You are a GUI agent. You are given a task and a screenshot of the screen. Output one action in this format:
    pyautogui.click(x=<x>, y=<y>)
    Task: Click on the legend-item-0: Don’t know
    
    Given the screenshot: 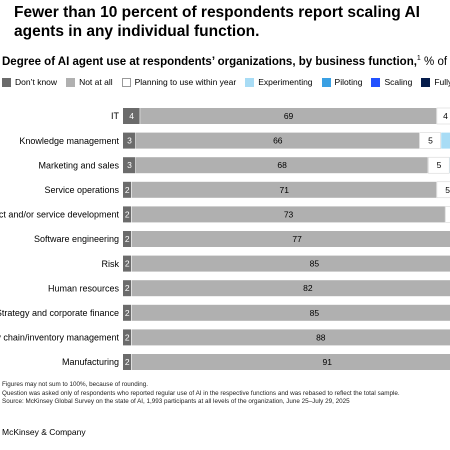 What is the action you would take?
    pyautogui.click(x=29, y=82)
    